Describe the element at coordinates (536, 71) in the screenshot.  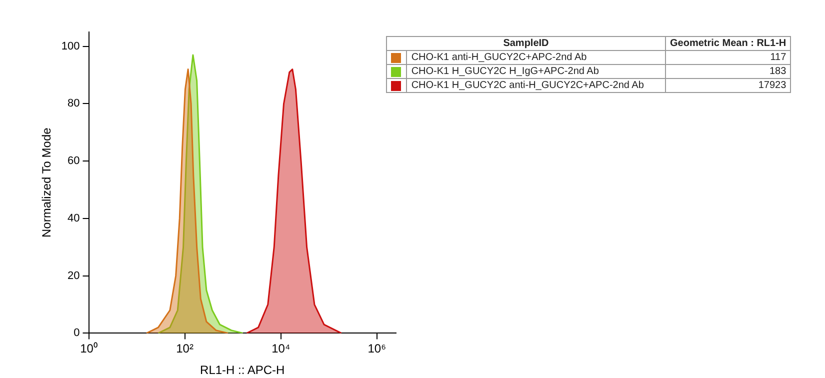
I see `legend-label: CHO-K1 H_GUCY2C H_IgG+APC-2nd Ab` at that location.